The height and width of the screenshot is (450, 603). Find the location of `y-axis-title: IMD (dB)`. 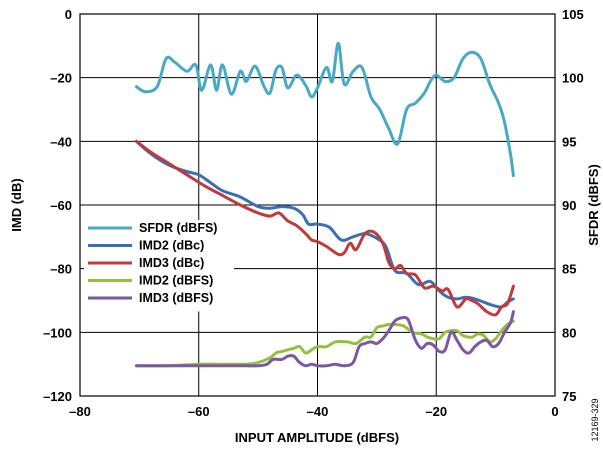

y-axis-title: IMD (dB) is located at coordinates (16, 204).